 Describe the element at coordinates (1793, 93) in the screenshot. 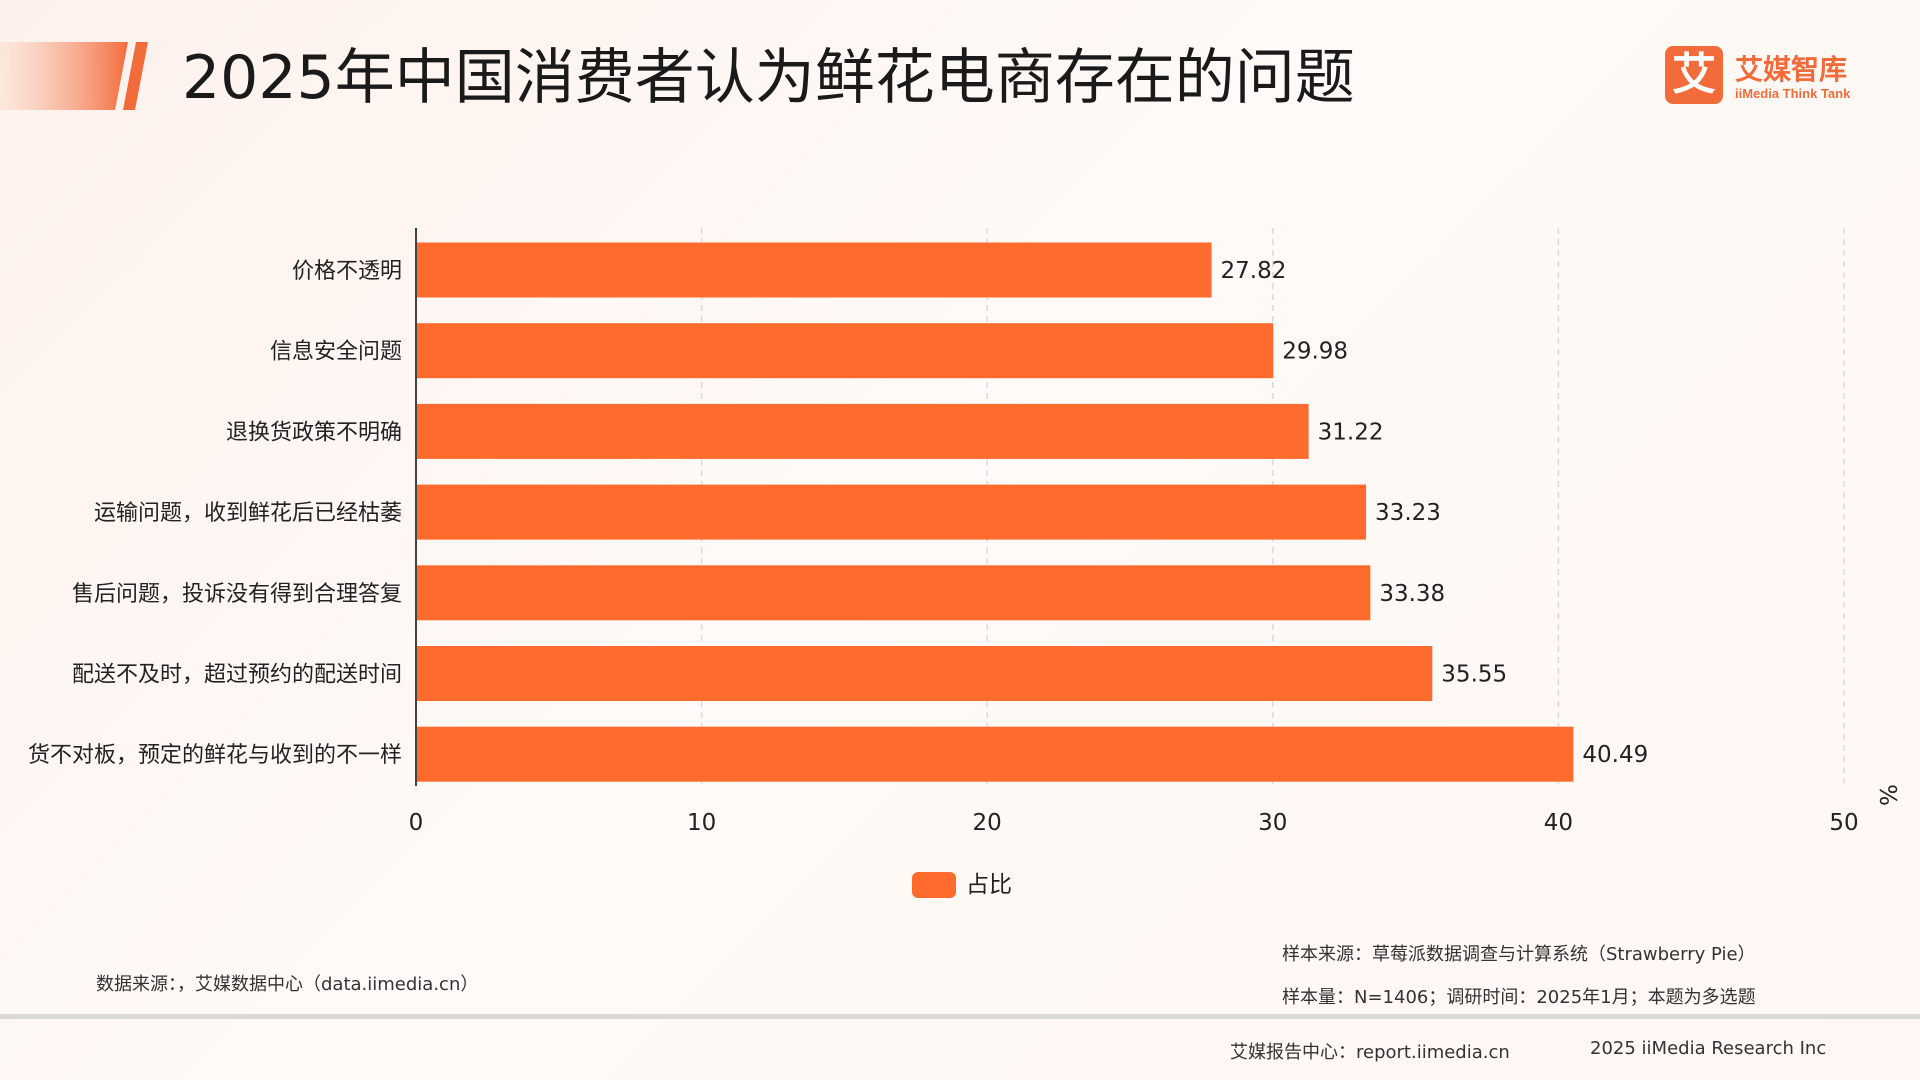

I see `logo-subtitle: iiMedia Think Tank` at that location.